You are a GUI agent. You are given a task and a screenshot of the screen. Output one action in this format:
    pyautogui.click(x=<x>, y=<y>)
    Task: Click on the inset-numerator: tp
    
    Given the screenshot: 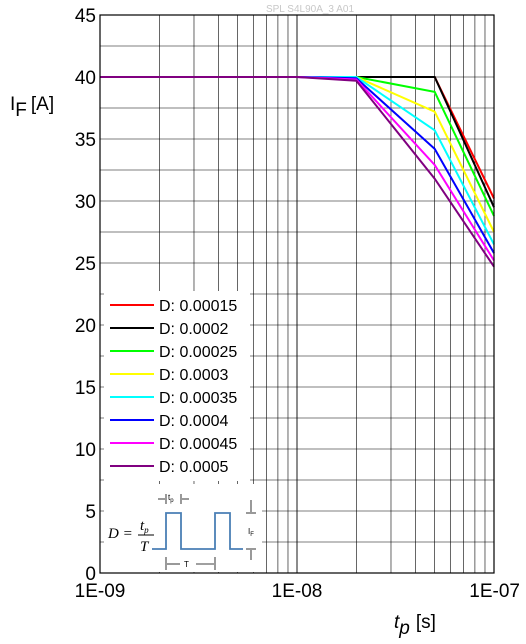 What is the action you would take?
    pyautogui.click(x=144, y=526)
    